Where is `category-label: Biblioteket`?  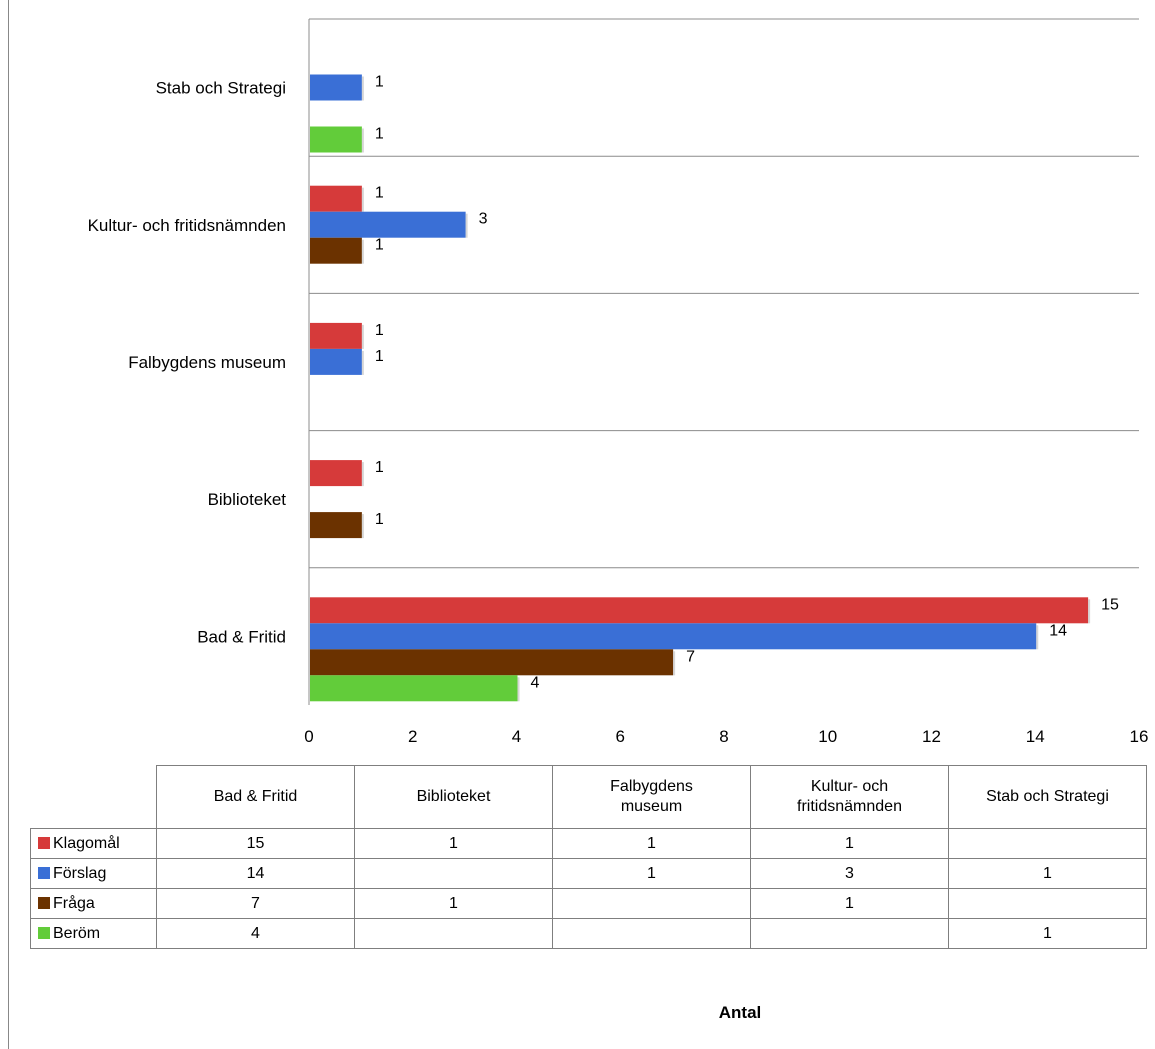
category-label: Biblioteket is located at coordinates (247, 499).